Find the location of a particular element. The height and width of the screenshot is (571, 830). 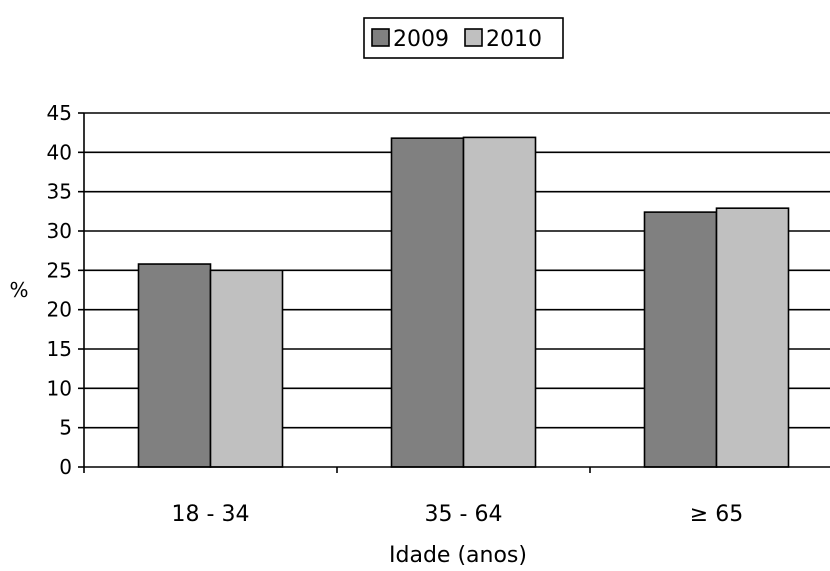

x-category-label: ≥ 65 is located at coordinates (716, 514).